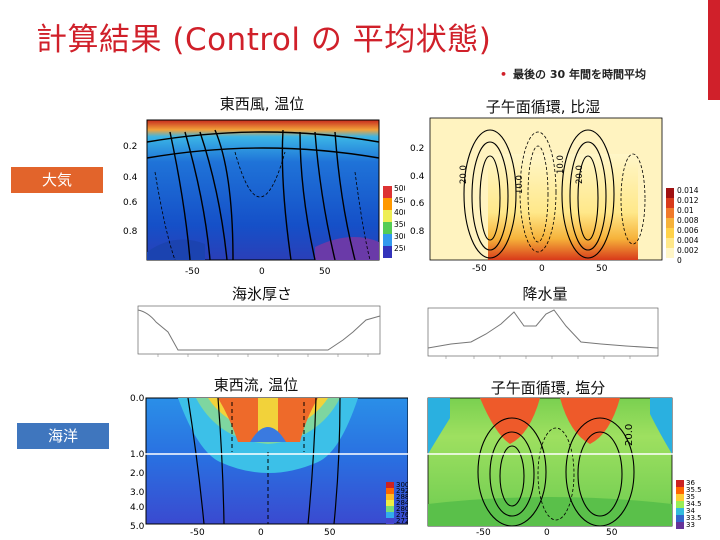  What do you see at coordinates (694, 504) in the screenshot?
I see `merid-ocn-colorbar-label: 34.5` at bounding box center [694, 504].